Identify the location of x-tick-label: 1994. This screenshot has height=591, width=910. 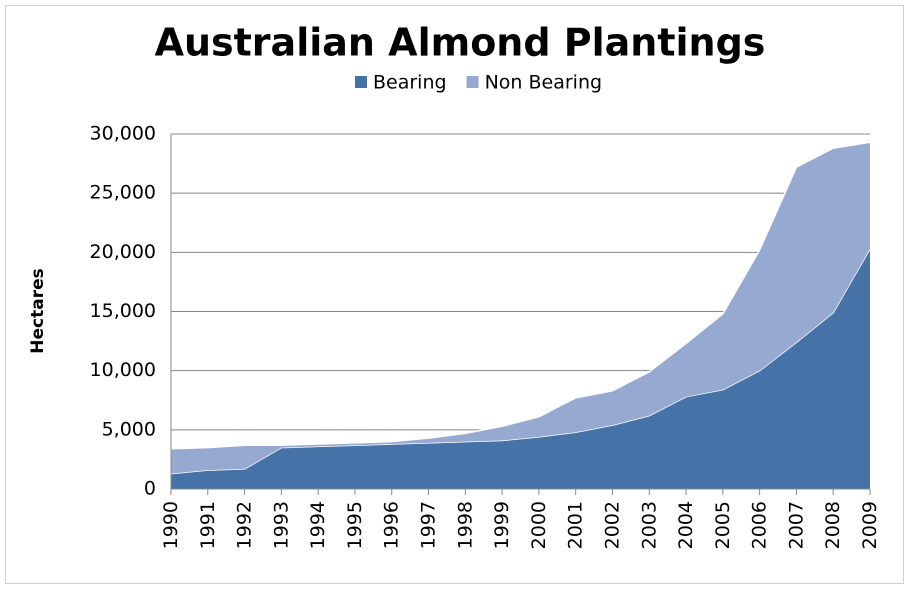
(318, 525).